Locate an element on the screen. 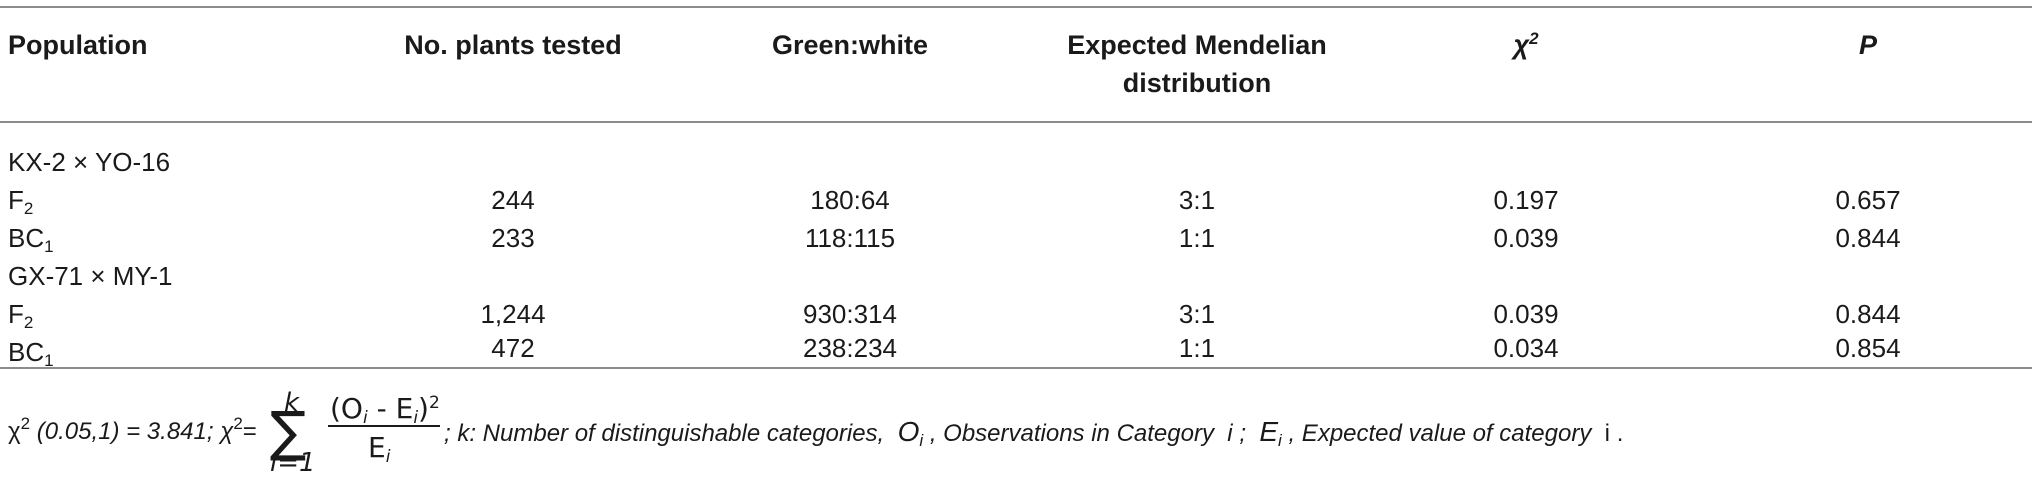 The width and height of the screenshot is (2032, 480). group-label: GX-71 × MY-1 is located at coordinates (90, 276).